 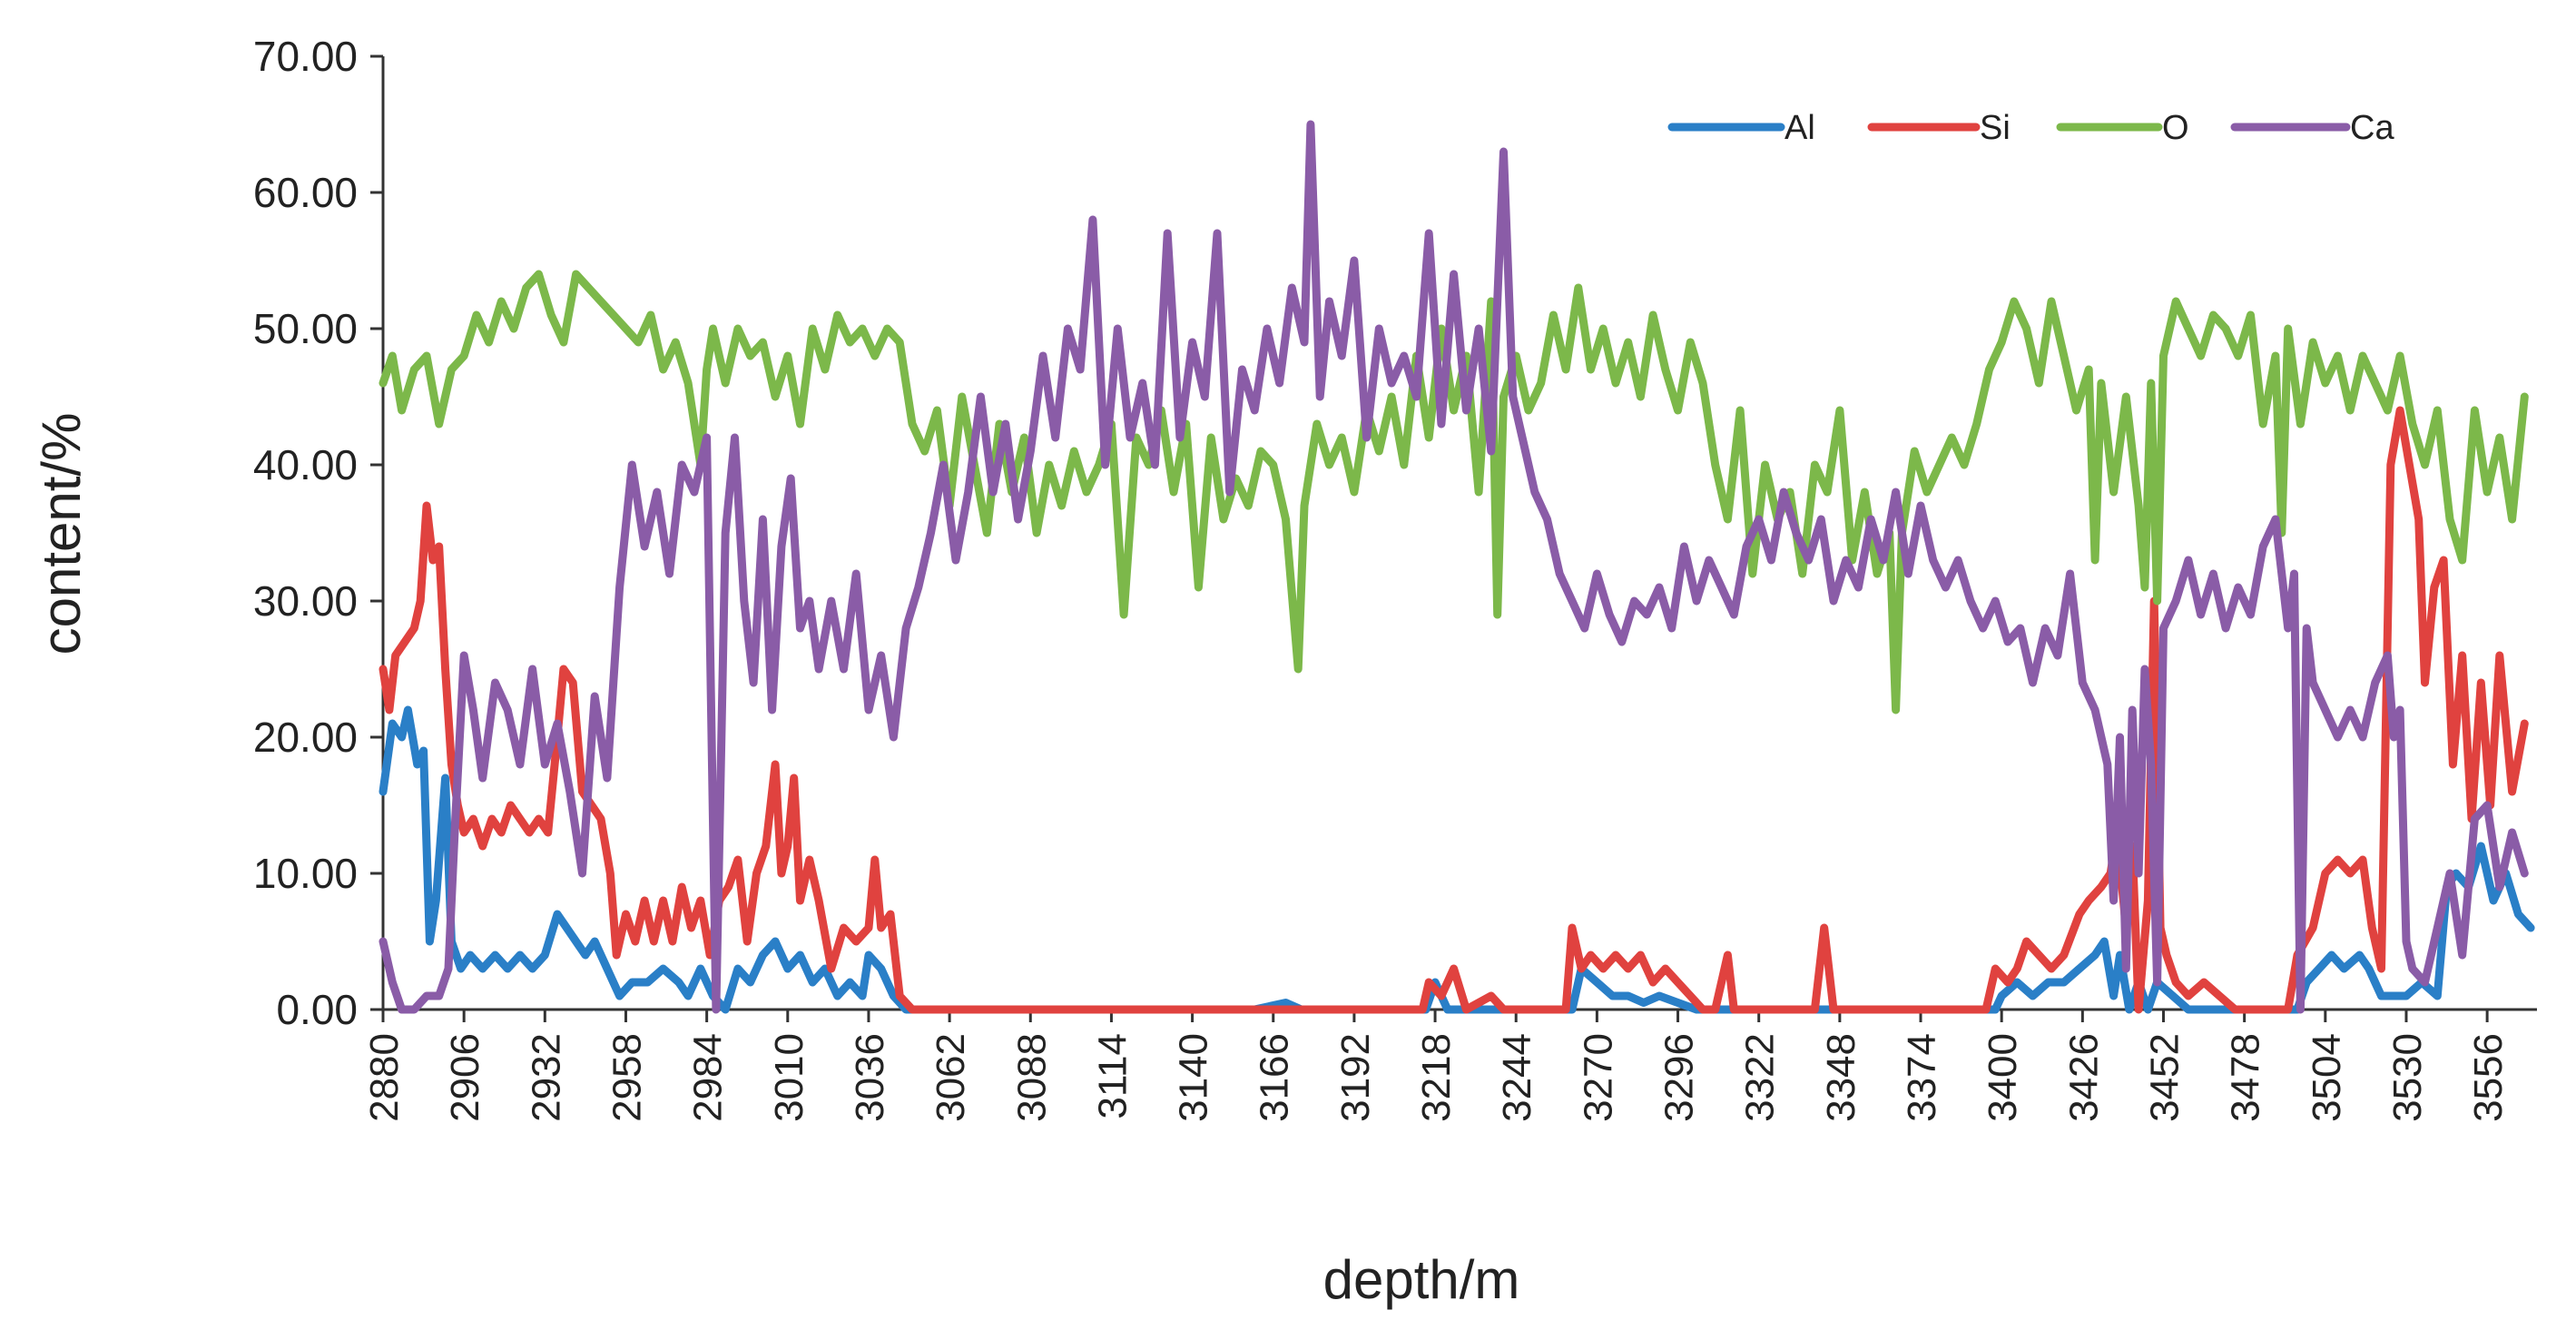 What do you see at coordinates (1436, 1077) in the screenshot?
I see `x-tick-label: 3218` at bounding box center [1436, 1077].